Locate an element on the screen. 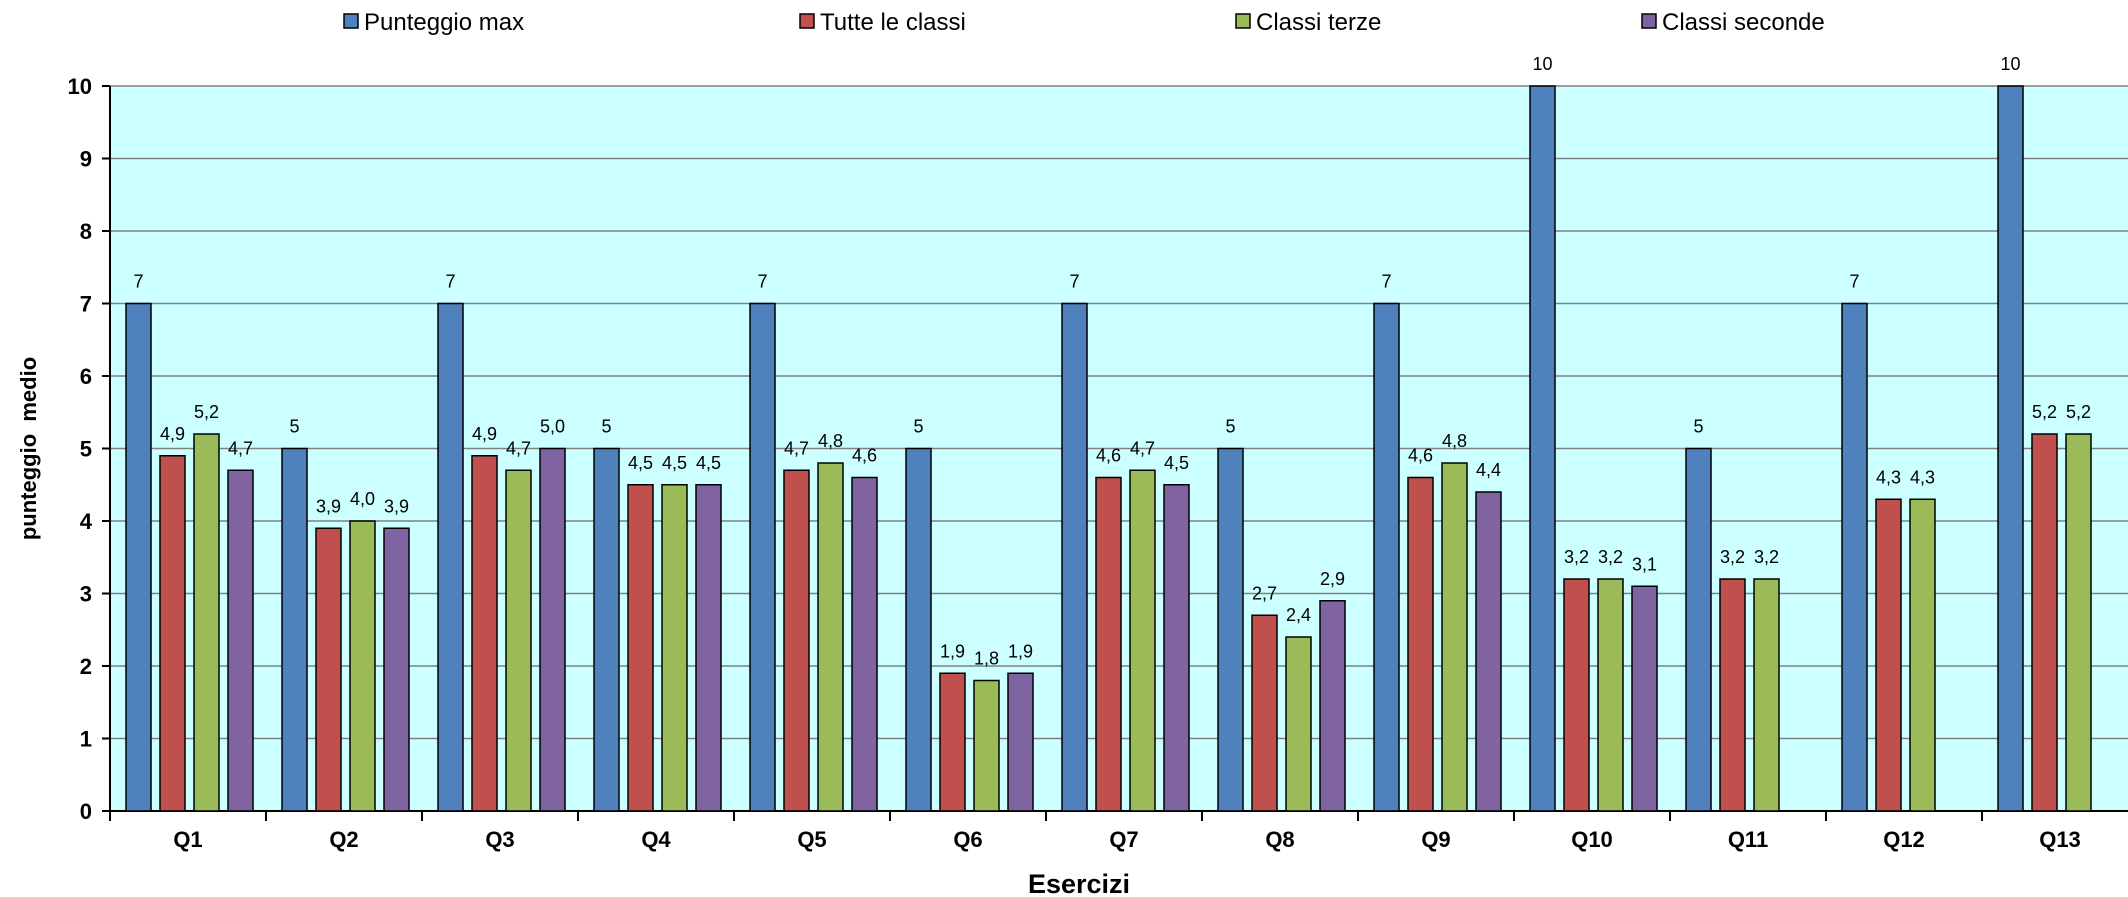 Image resolution: width=2128 pixels, height=897 pixels. x-tick-label: Q6 is located at coordinates (967, 839).